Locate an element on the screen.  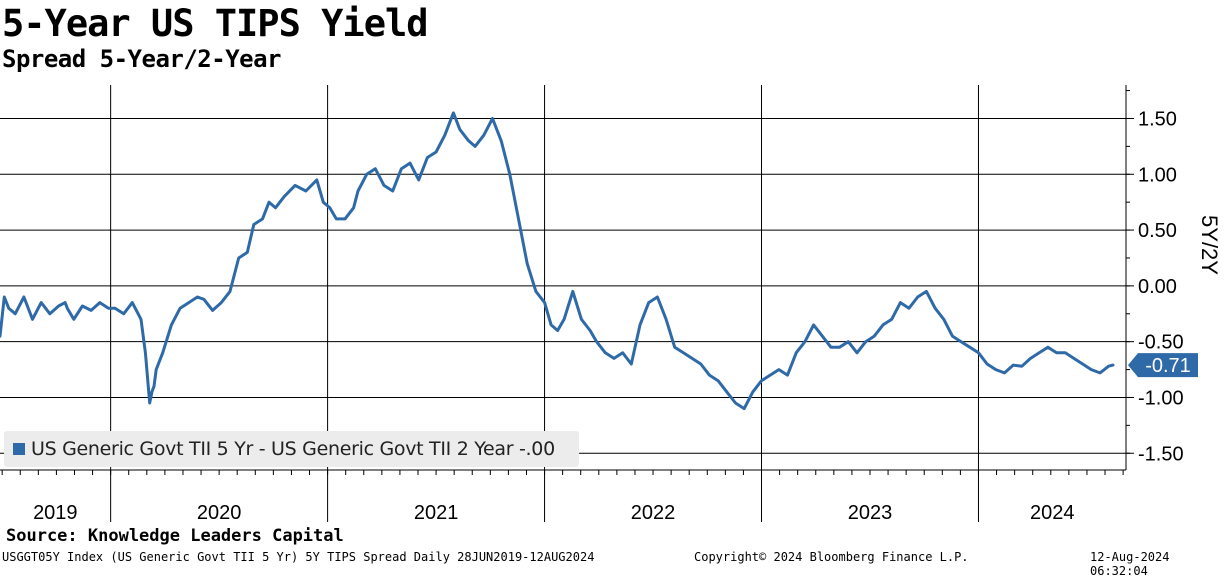
x-axis: 2019 2020 2021 2022 2023 2024 is located at coordinates (563, 496).